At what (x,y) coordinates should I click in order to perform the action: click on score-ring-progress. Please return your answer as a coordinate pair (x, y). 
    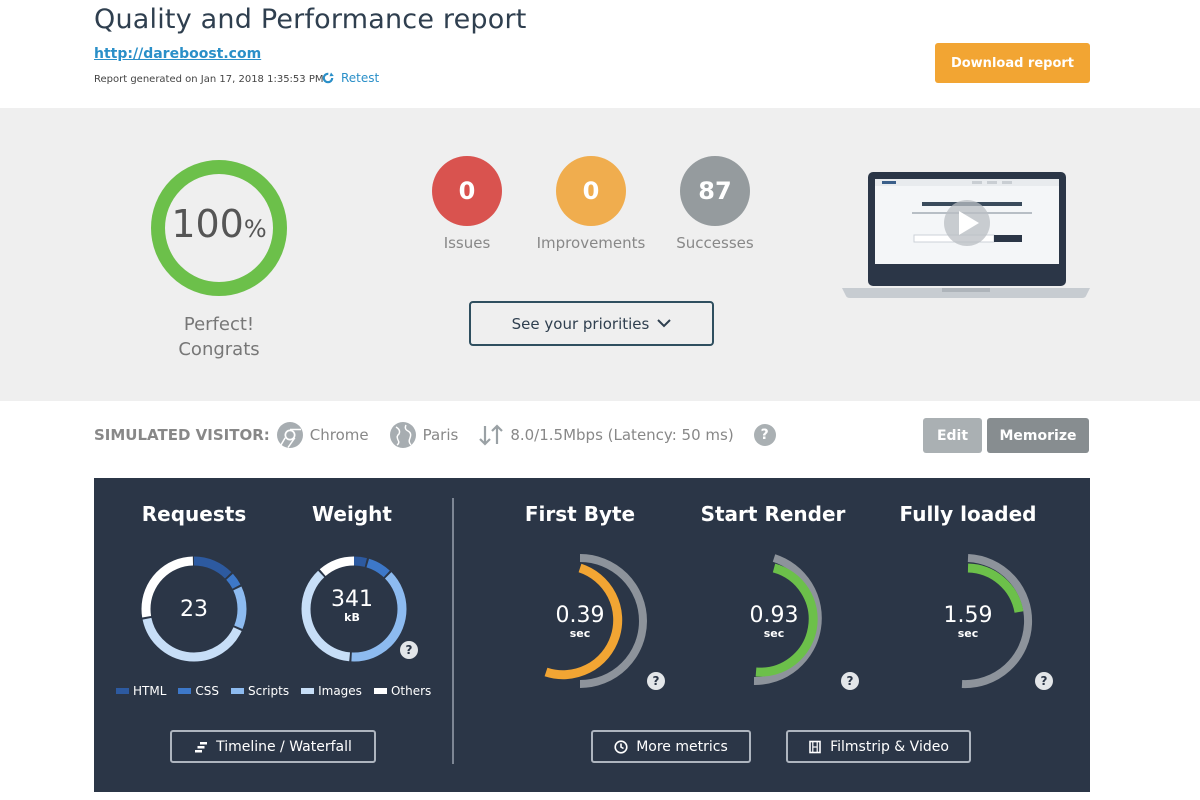
    Looking at the image, I should click on (219, 228).